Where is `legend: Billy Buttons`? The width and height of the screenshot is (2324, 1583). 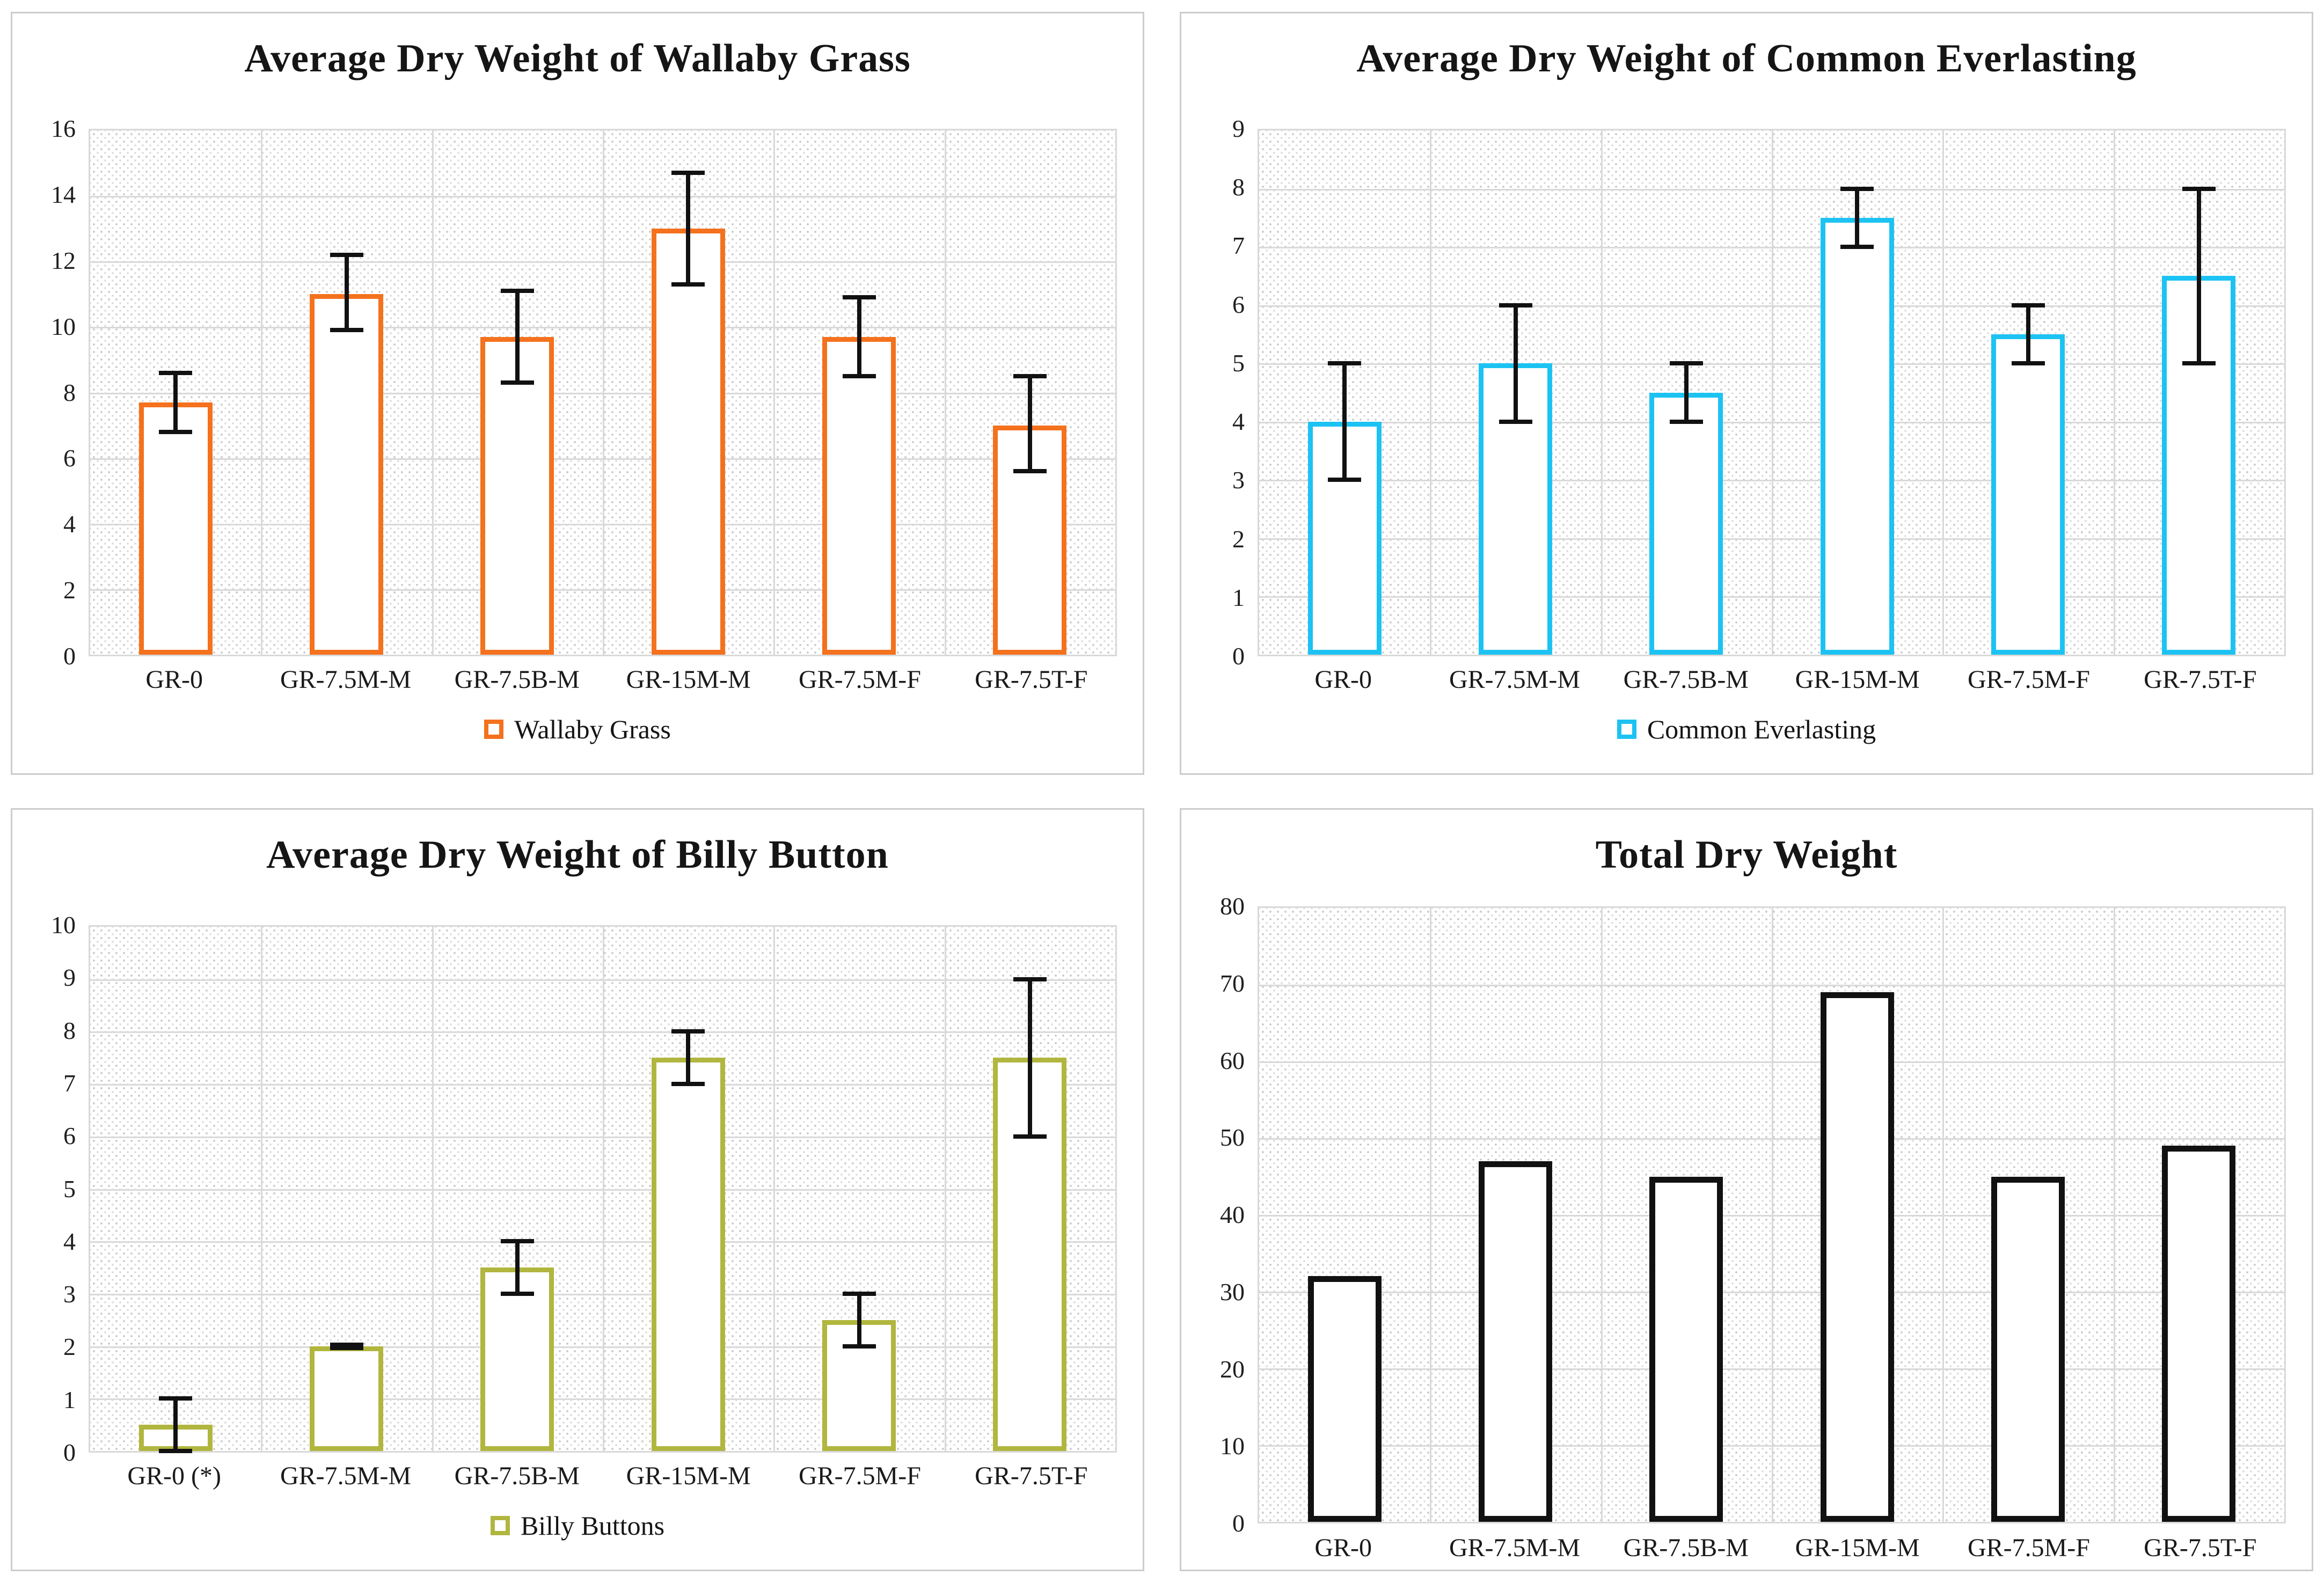 legend: Billy Buttons is located at coordinates (577, 1525).